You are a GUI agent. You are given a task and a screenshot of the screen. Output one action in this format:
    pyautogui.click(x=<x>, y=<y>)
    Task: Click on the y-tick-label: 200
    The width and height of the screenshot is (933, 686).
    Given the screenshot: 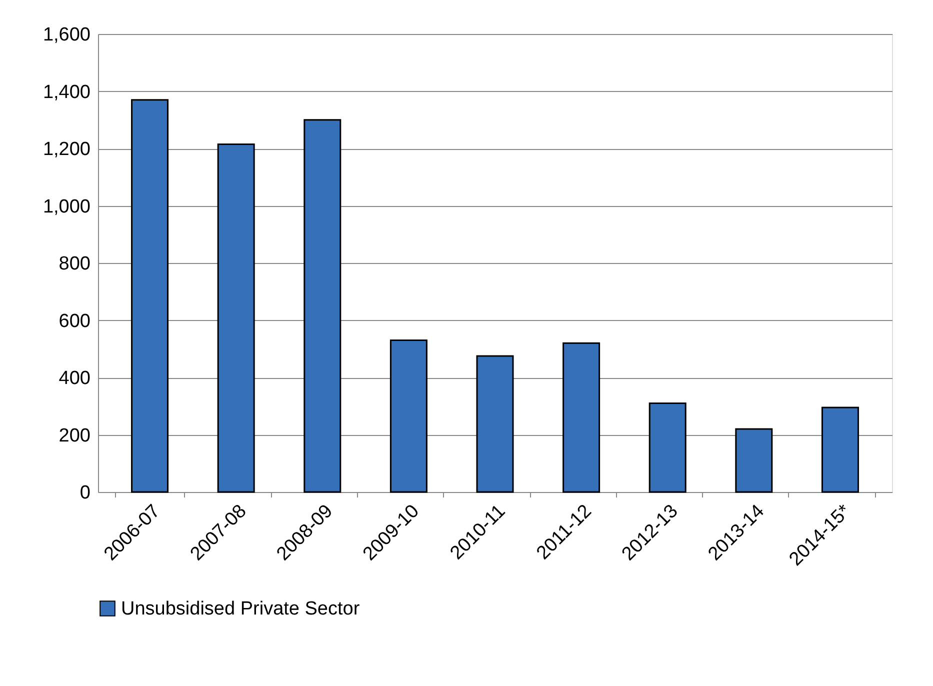 What is the action you would take?
    pyautogui.click(x=74, y=435)
    